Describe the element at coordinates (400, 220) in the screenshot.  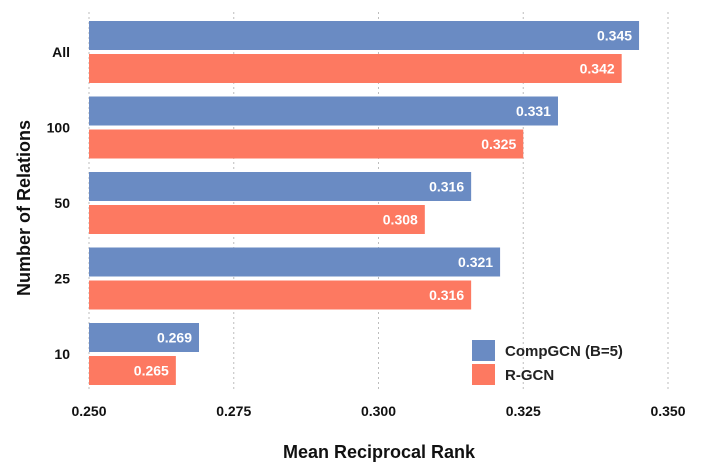
I see `bar-value-label-rgcn-50: 0.308` at that location.